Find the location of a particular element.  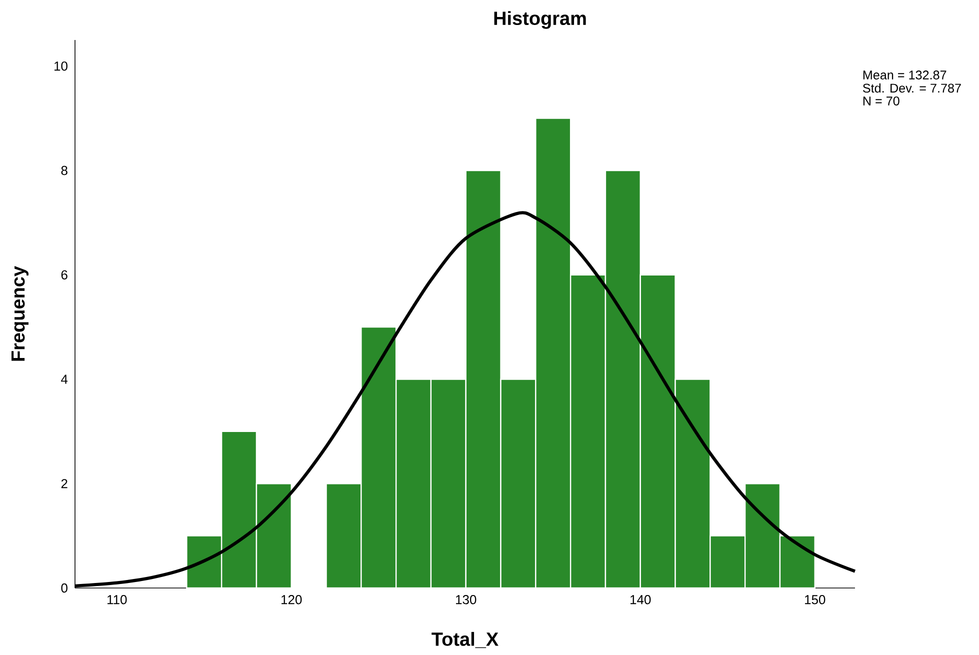

y-tick-label: 8 is located at coordinates (64, 171).